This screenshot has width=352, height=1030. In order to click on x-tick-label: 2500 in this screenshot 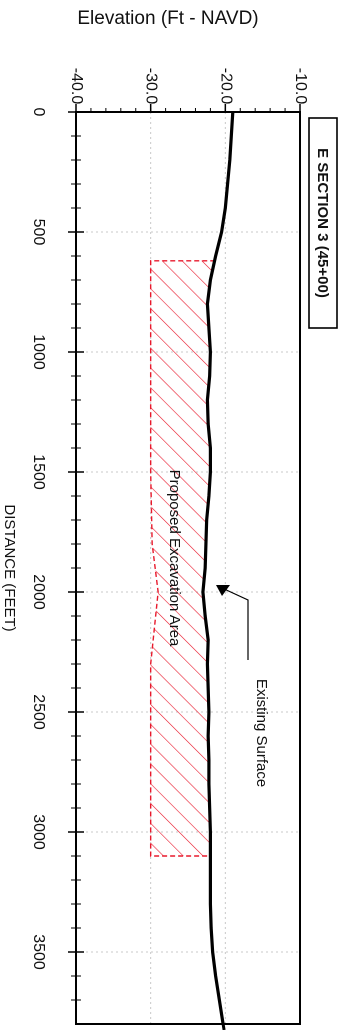, I will do `click(38, 712)`.